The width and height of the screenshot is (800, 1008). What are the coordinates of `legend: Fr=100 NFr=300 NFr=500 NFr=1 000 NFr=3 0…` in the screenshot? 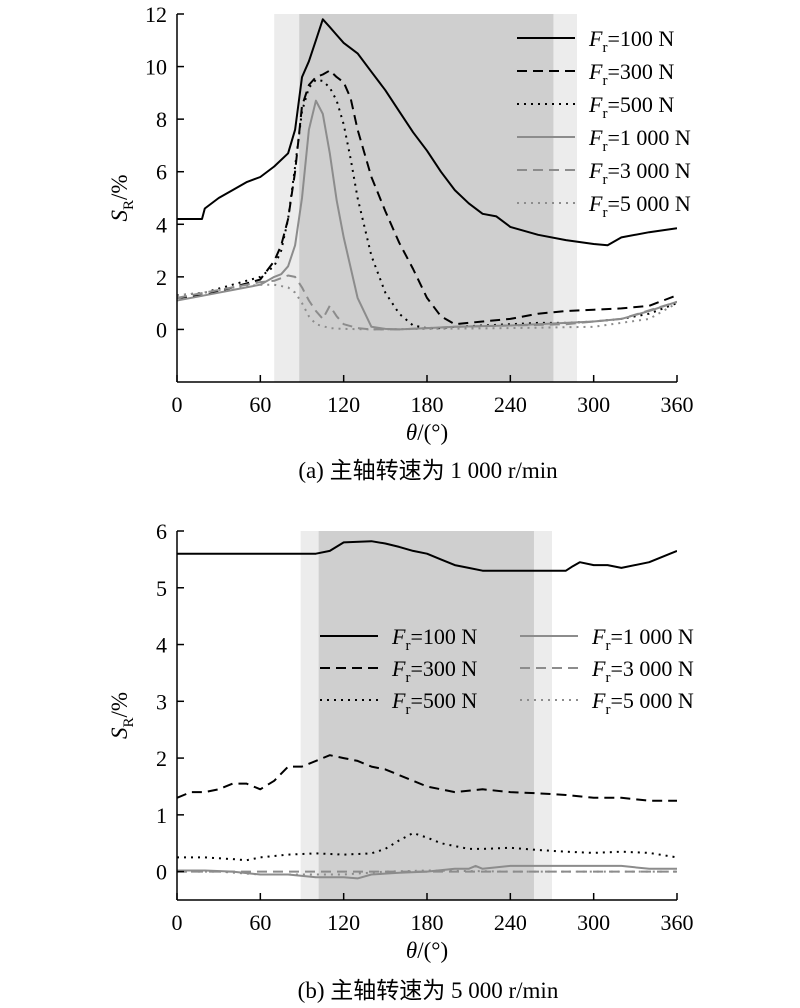 It's located at (604, 123).